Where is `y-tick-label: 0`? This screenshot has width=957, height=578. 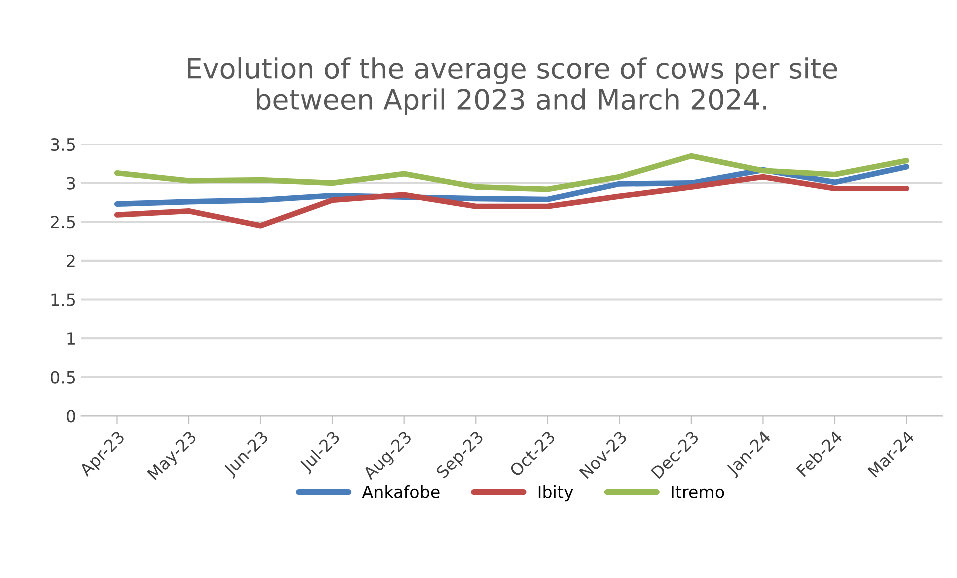 y-tick-label: 0 is located at coordinates (71, 416).